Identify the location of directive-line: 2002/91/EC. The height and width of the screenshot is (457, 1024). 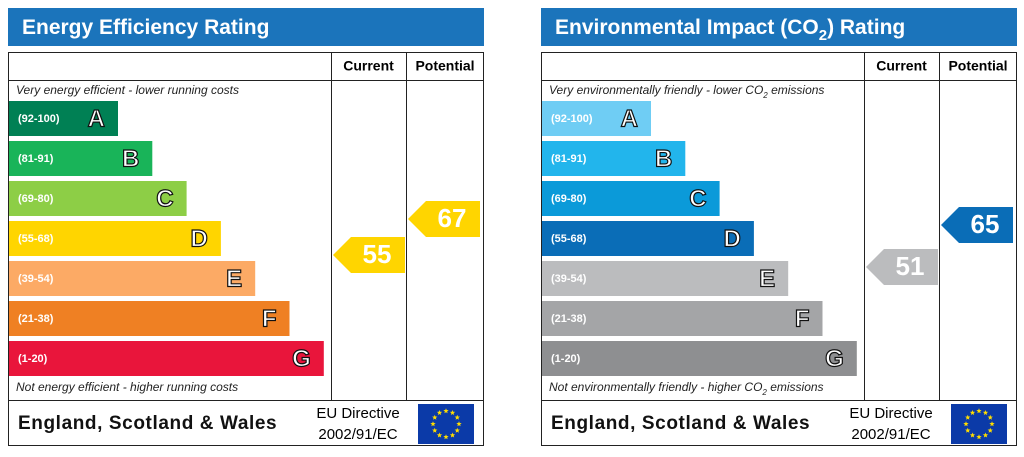
(890, 434).